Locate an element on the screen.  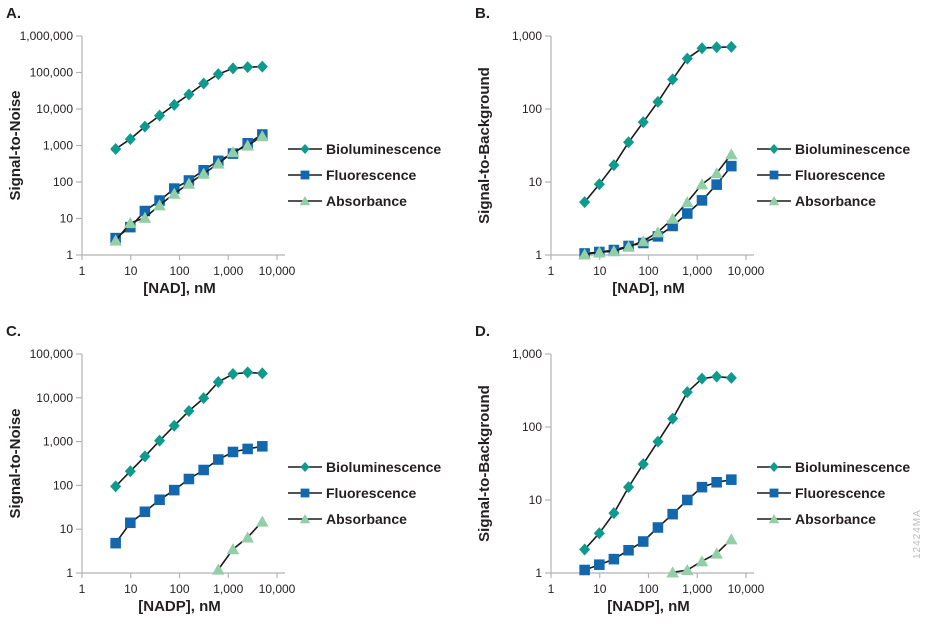
y-tick-label: 100,000 is located at coordinates (52, 73).